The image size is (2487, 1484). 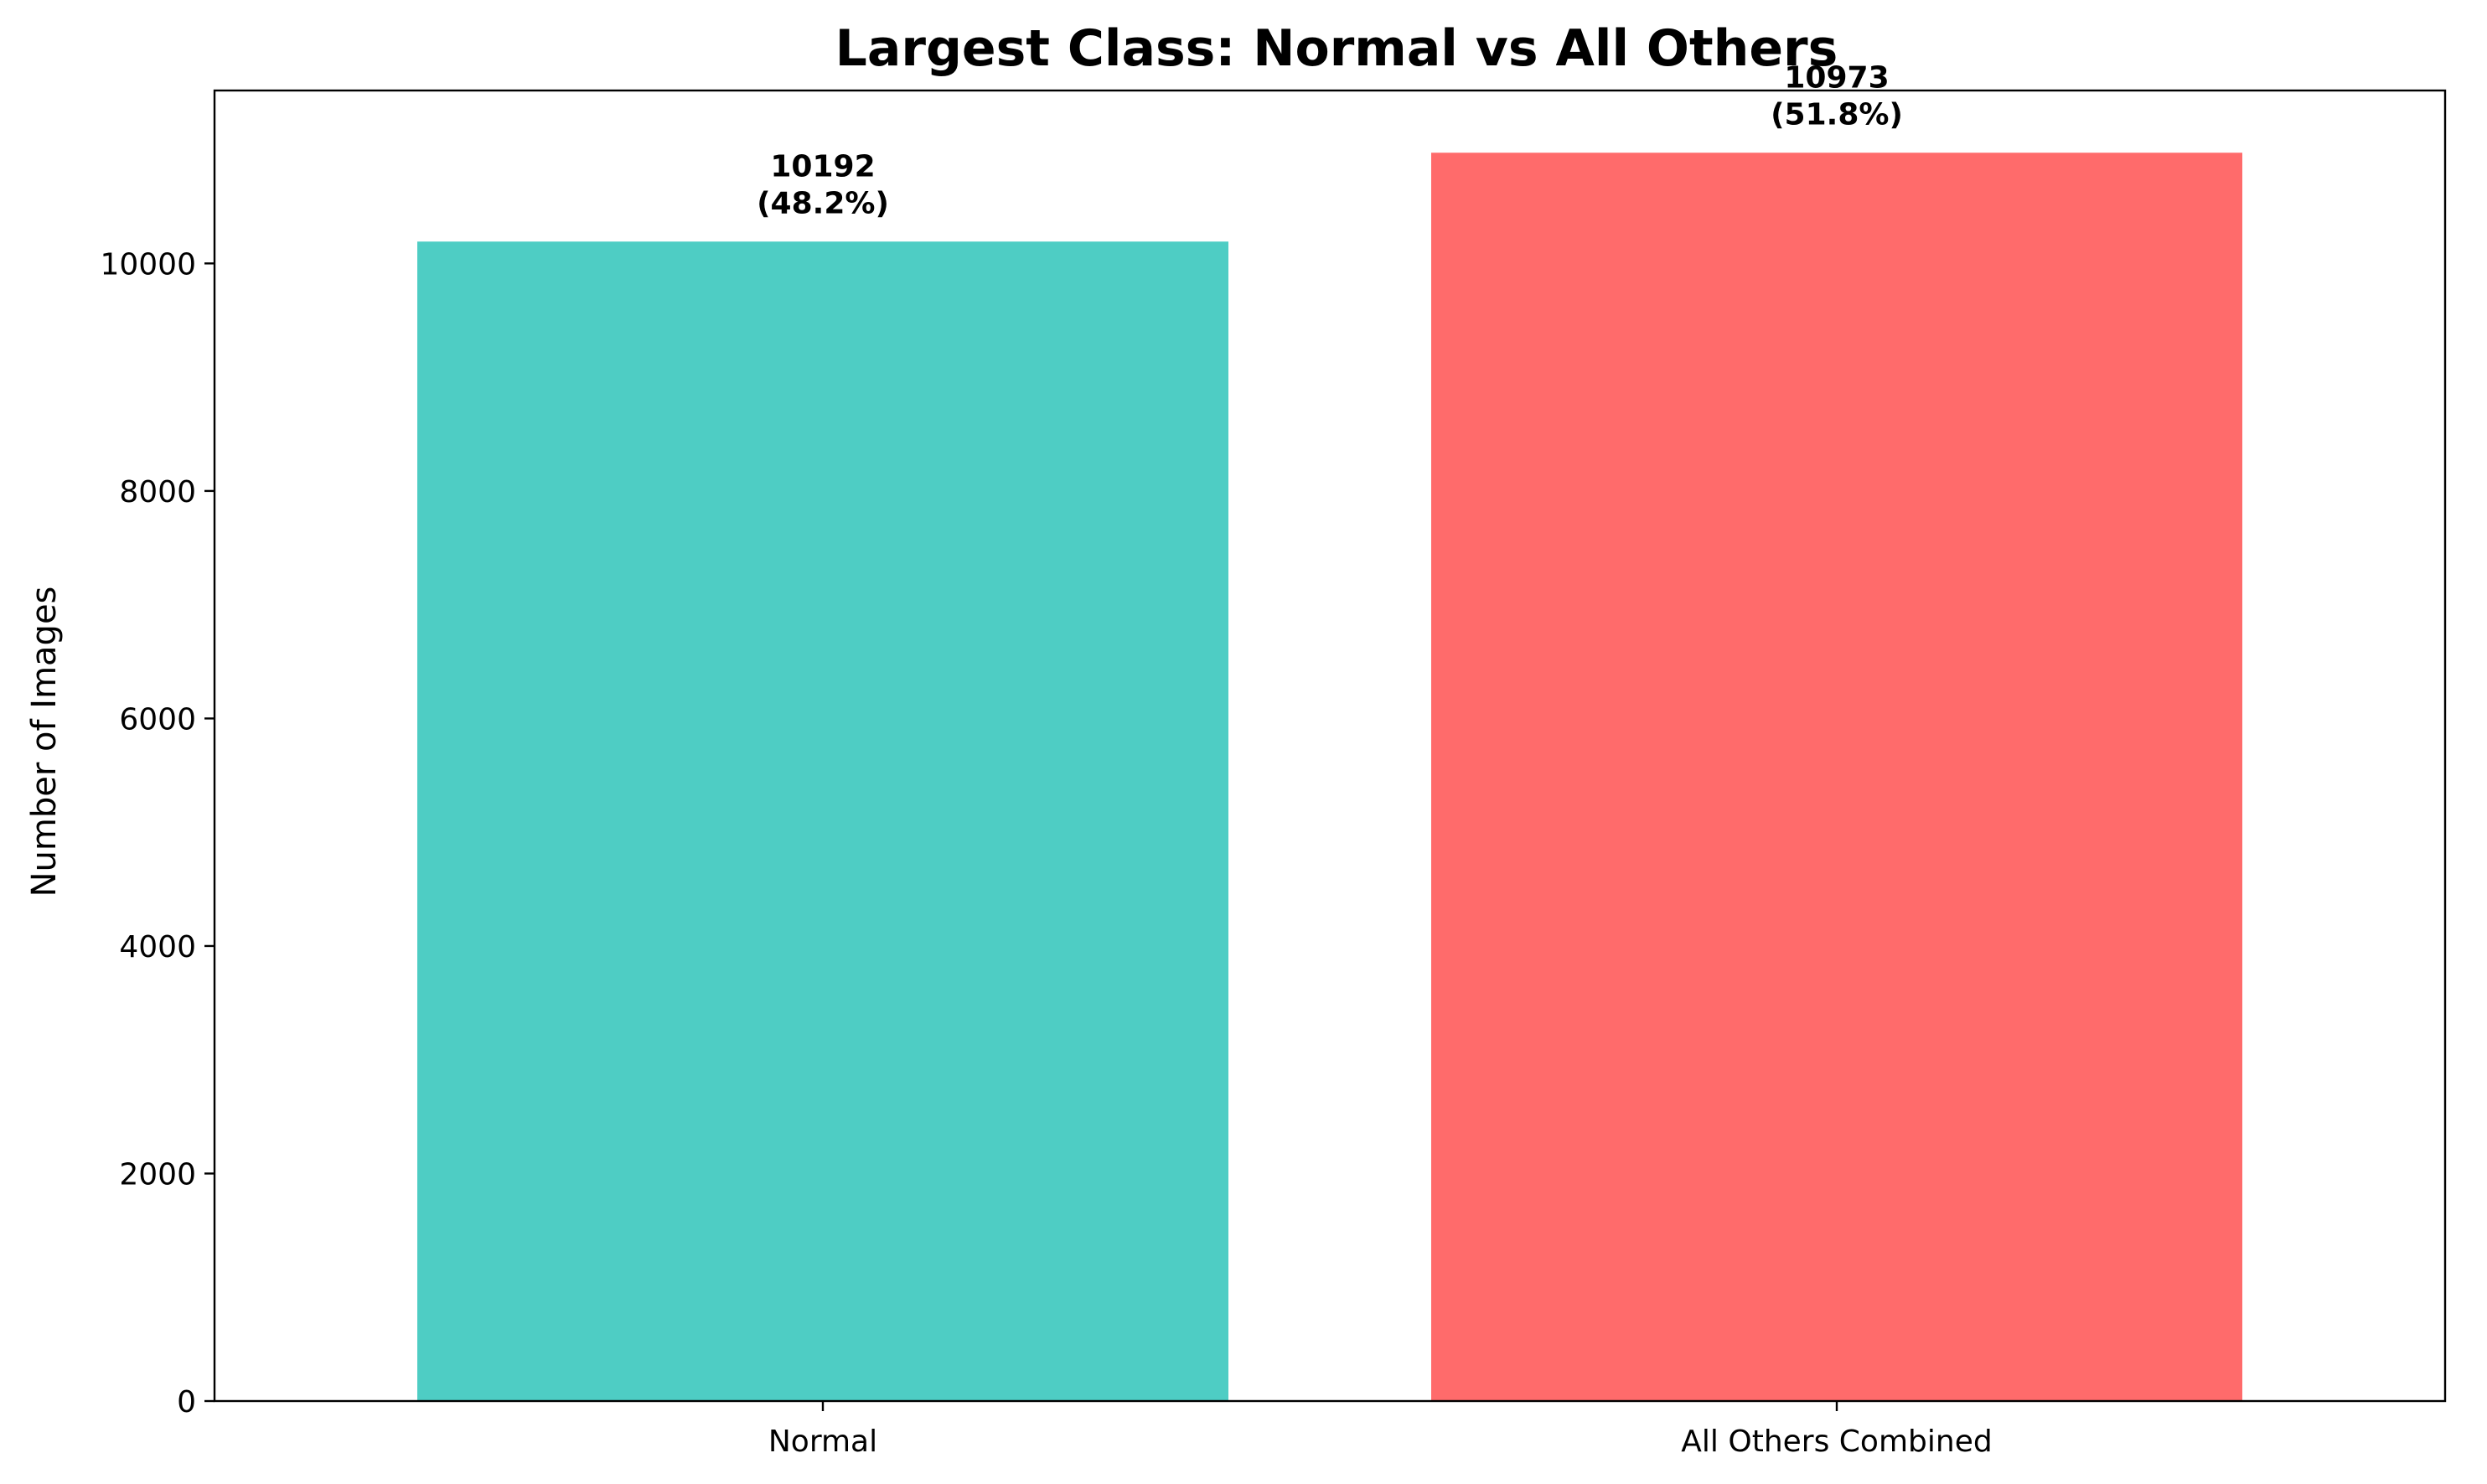 What do you see at coordinates (823, 203) in the screenshot?
I see `bar-percent-label-0: (48.2%)` at bounding box center [823, 203].